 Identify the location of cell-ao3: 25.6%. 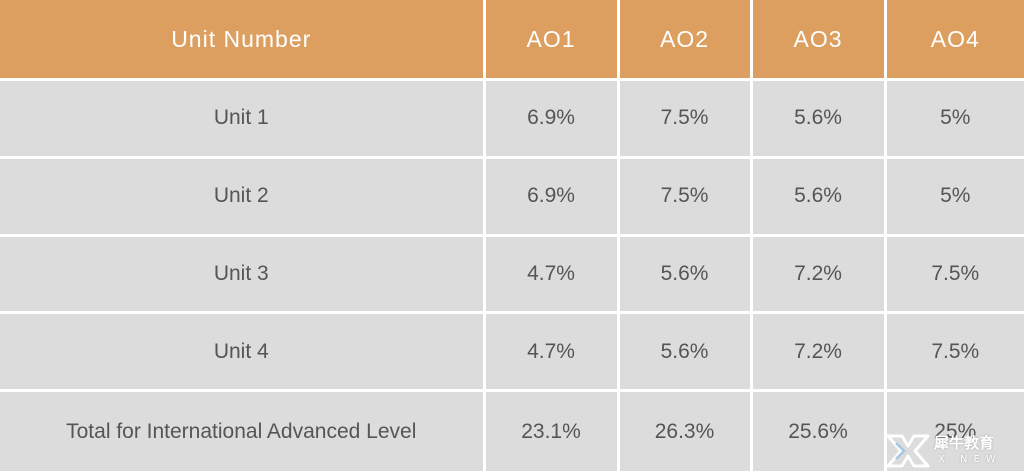
(818, 432).